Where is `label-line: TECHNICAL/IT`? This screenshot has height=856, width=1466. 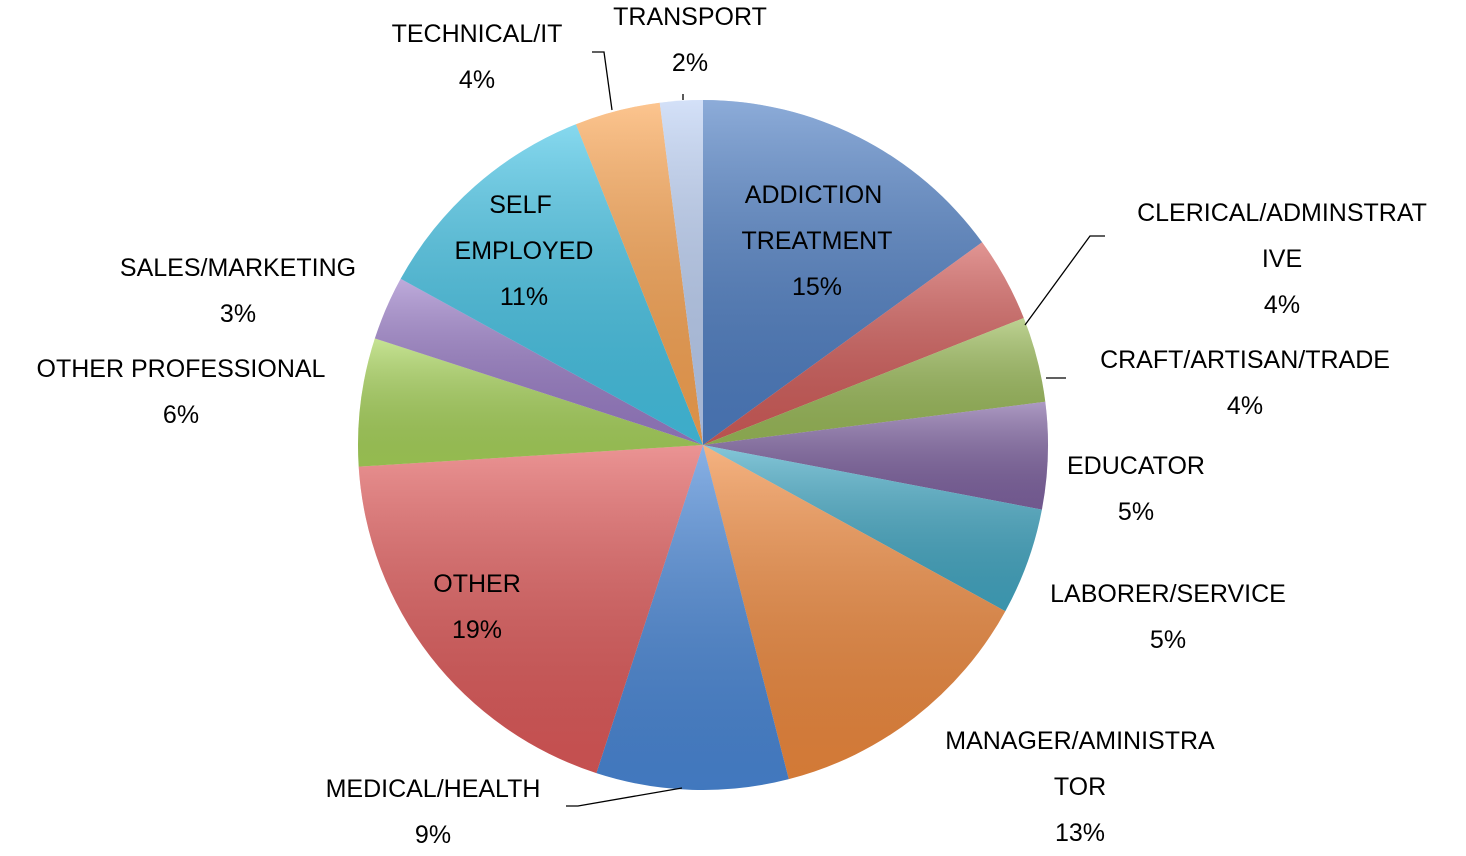
label-line: TECHNICAL/IT is located at coordinates (477, 34).